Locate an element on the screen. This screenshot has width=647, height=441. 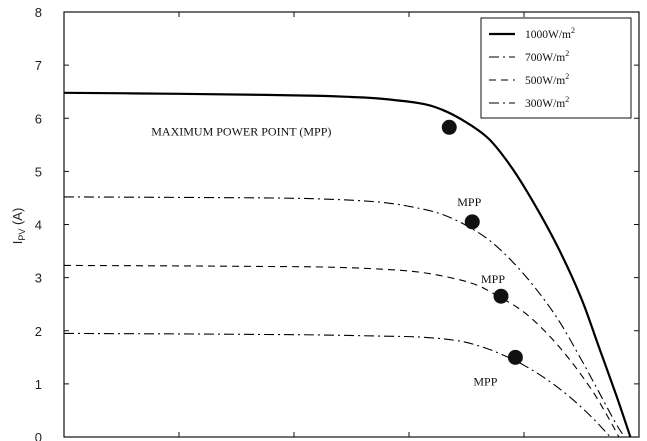
y-tick-label: 3 is located at coordinates (38, 278).